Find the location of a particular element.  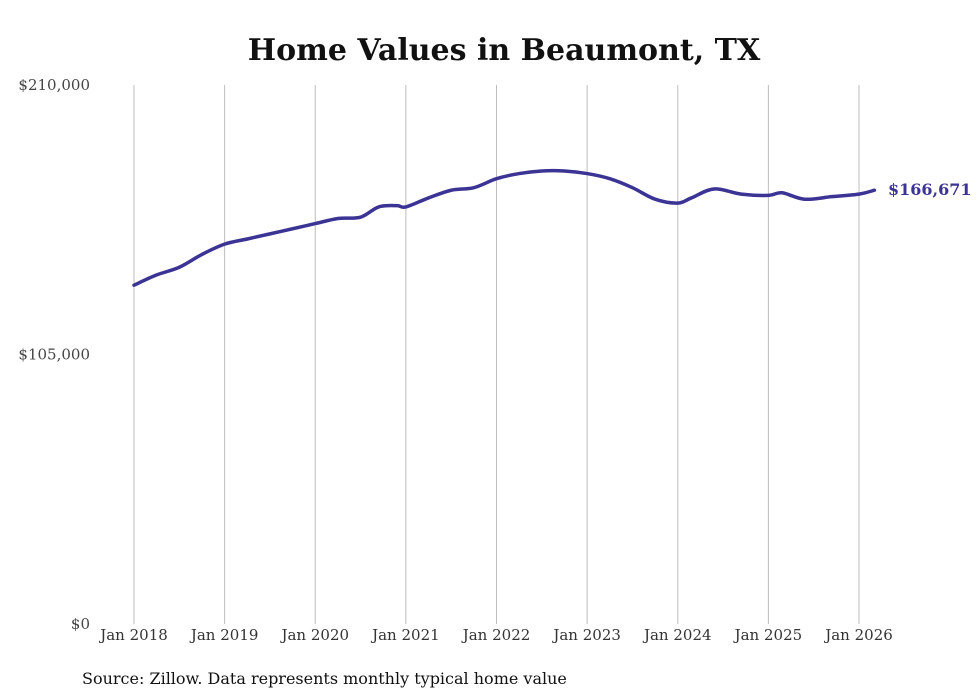

series-group is located at coordinates (504, 227).